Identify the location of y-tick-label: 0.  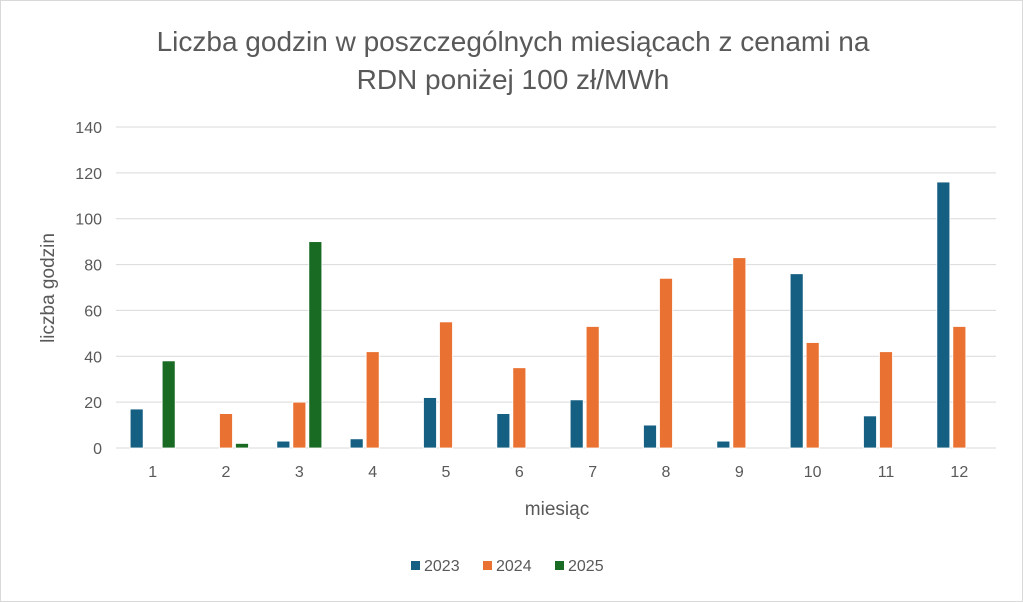
(97, 449).